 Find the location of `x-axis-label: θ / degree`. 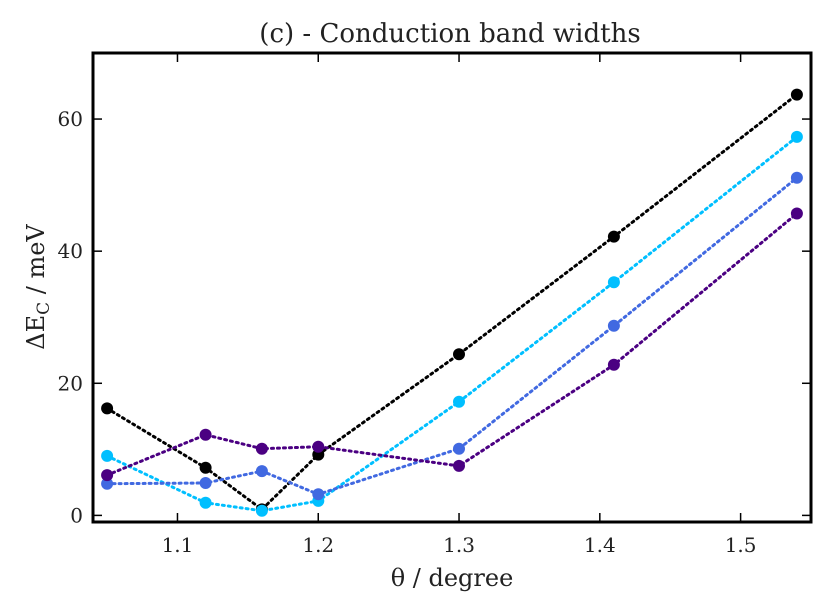

x-axis-label: θ / degree is located at coordinates (452, 578).